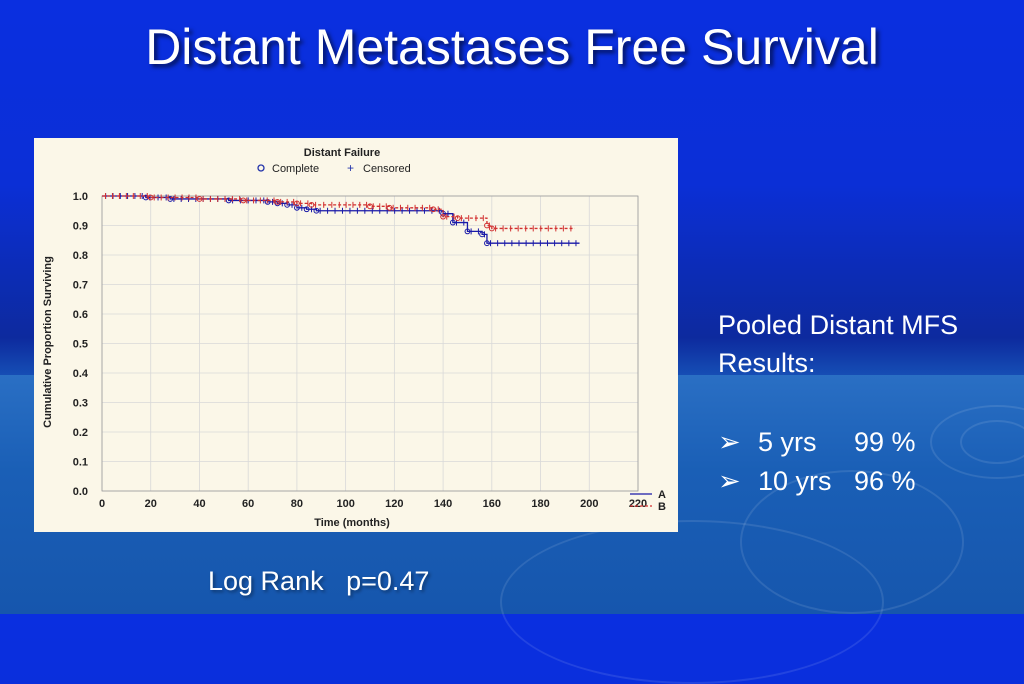  Describe the element at coordinates (80, 345) in the screenshot. I see `y-tick-label: 0.5` at that location.